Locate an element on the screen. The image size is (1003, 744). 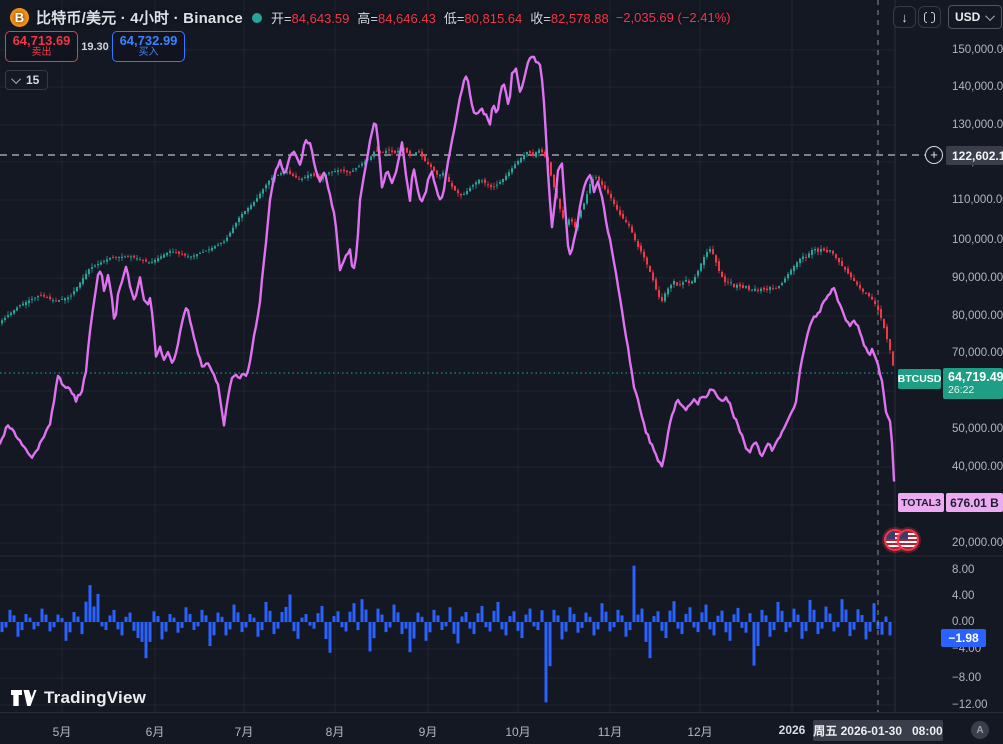
price-tick: 40,000.00 is located at coordinates (977, 467).